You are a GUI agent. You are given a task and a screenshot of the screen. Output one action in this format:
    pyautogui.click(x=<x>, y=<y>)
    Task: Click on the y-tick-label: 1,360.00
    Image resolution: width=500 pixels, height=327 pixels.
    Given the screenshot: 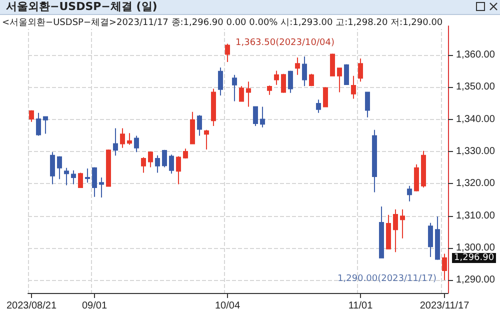 What is the action you would take?
    pyautogui.click(x=476, y=54)
    